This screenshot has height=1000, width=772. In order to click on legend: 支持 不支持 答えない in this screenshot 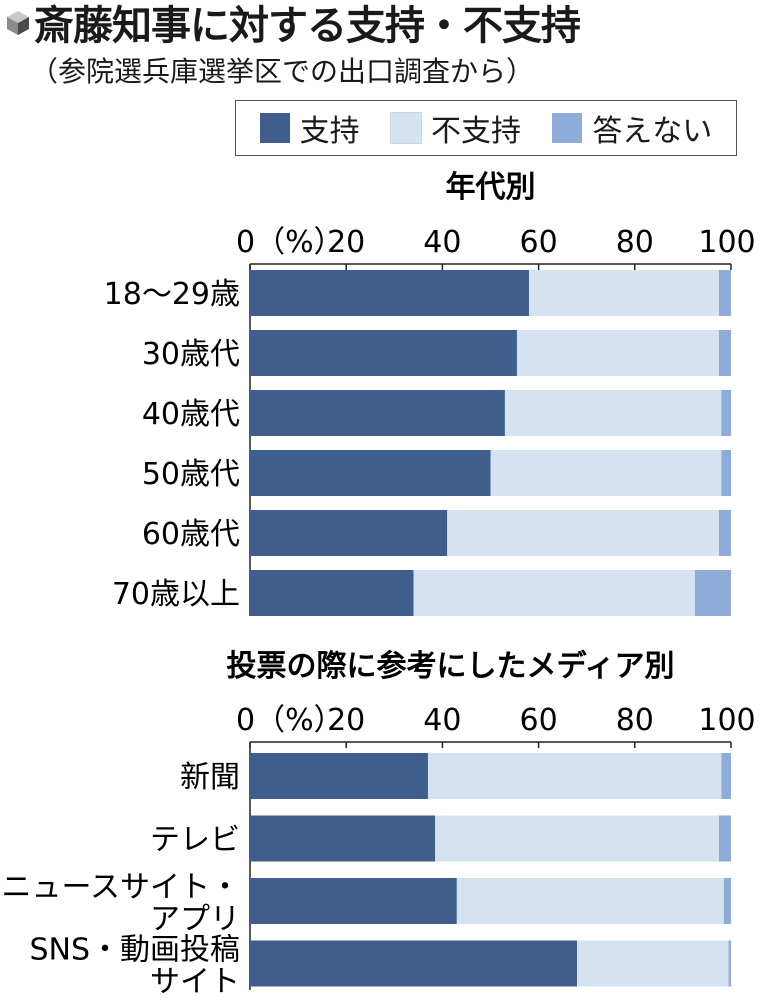, I will do `click(486, 128)`.